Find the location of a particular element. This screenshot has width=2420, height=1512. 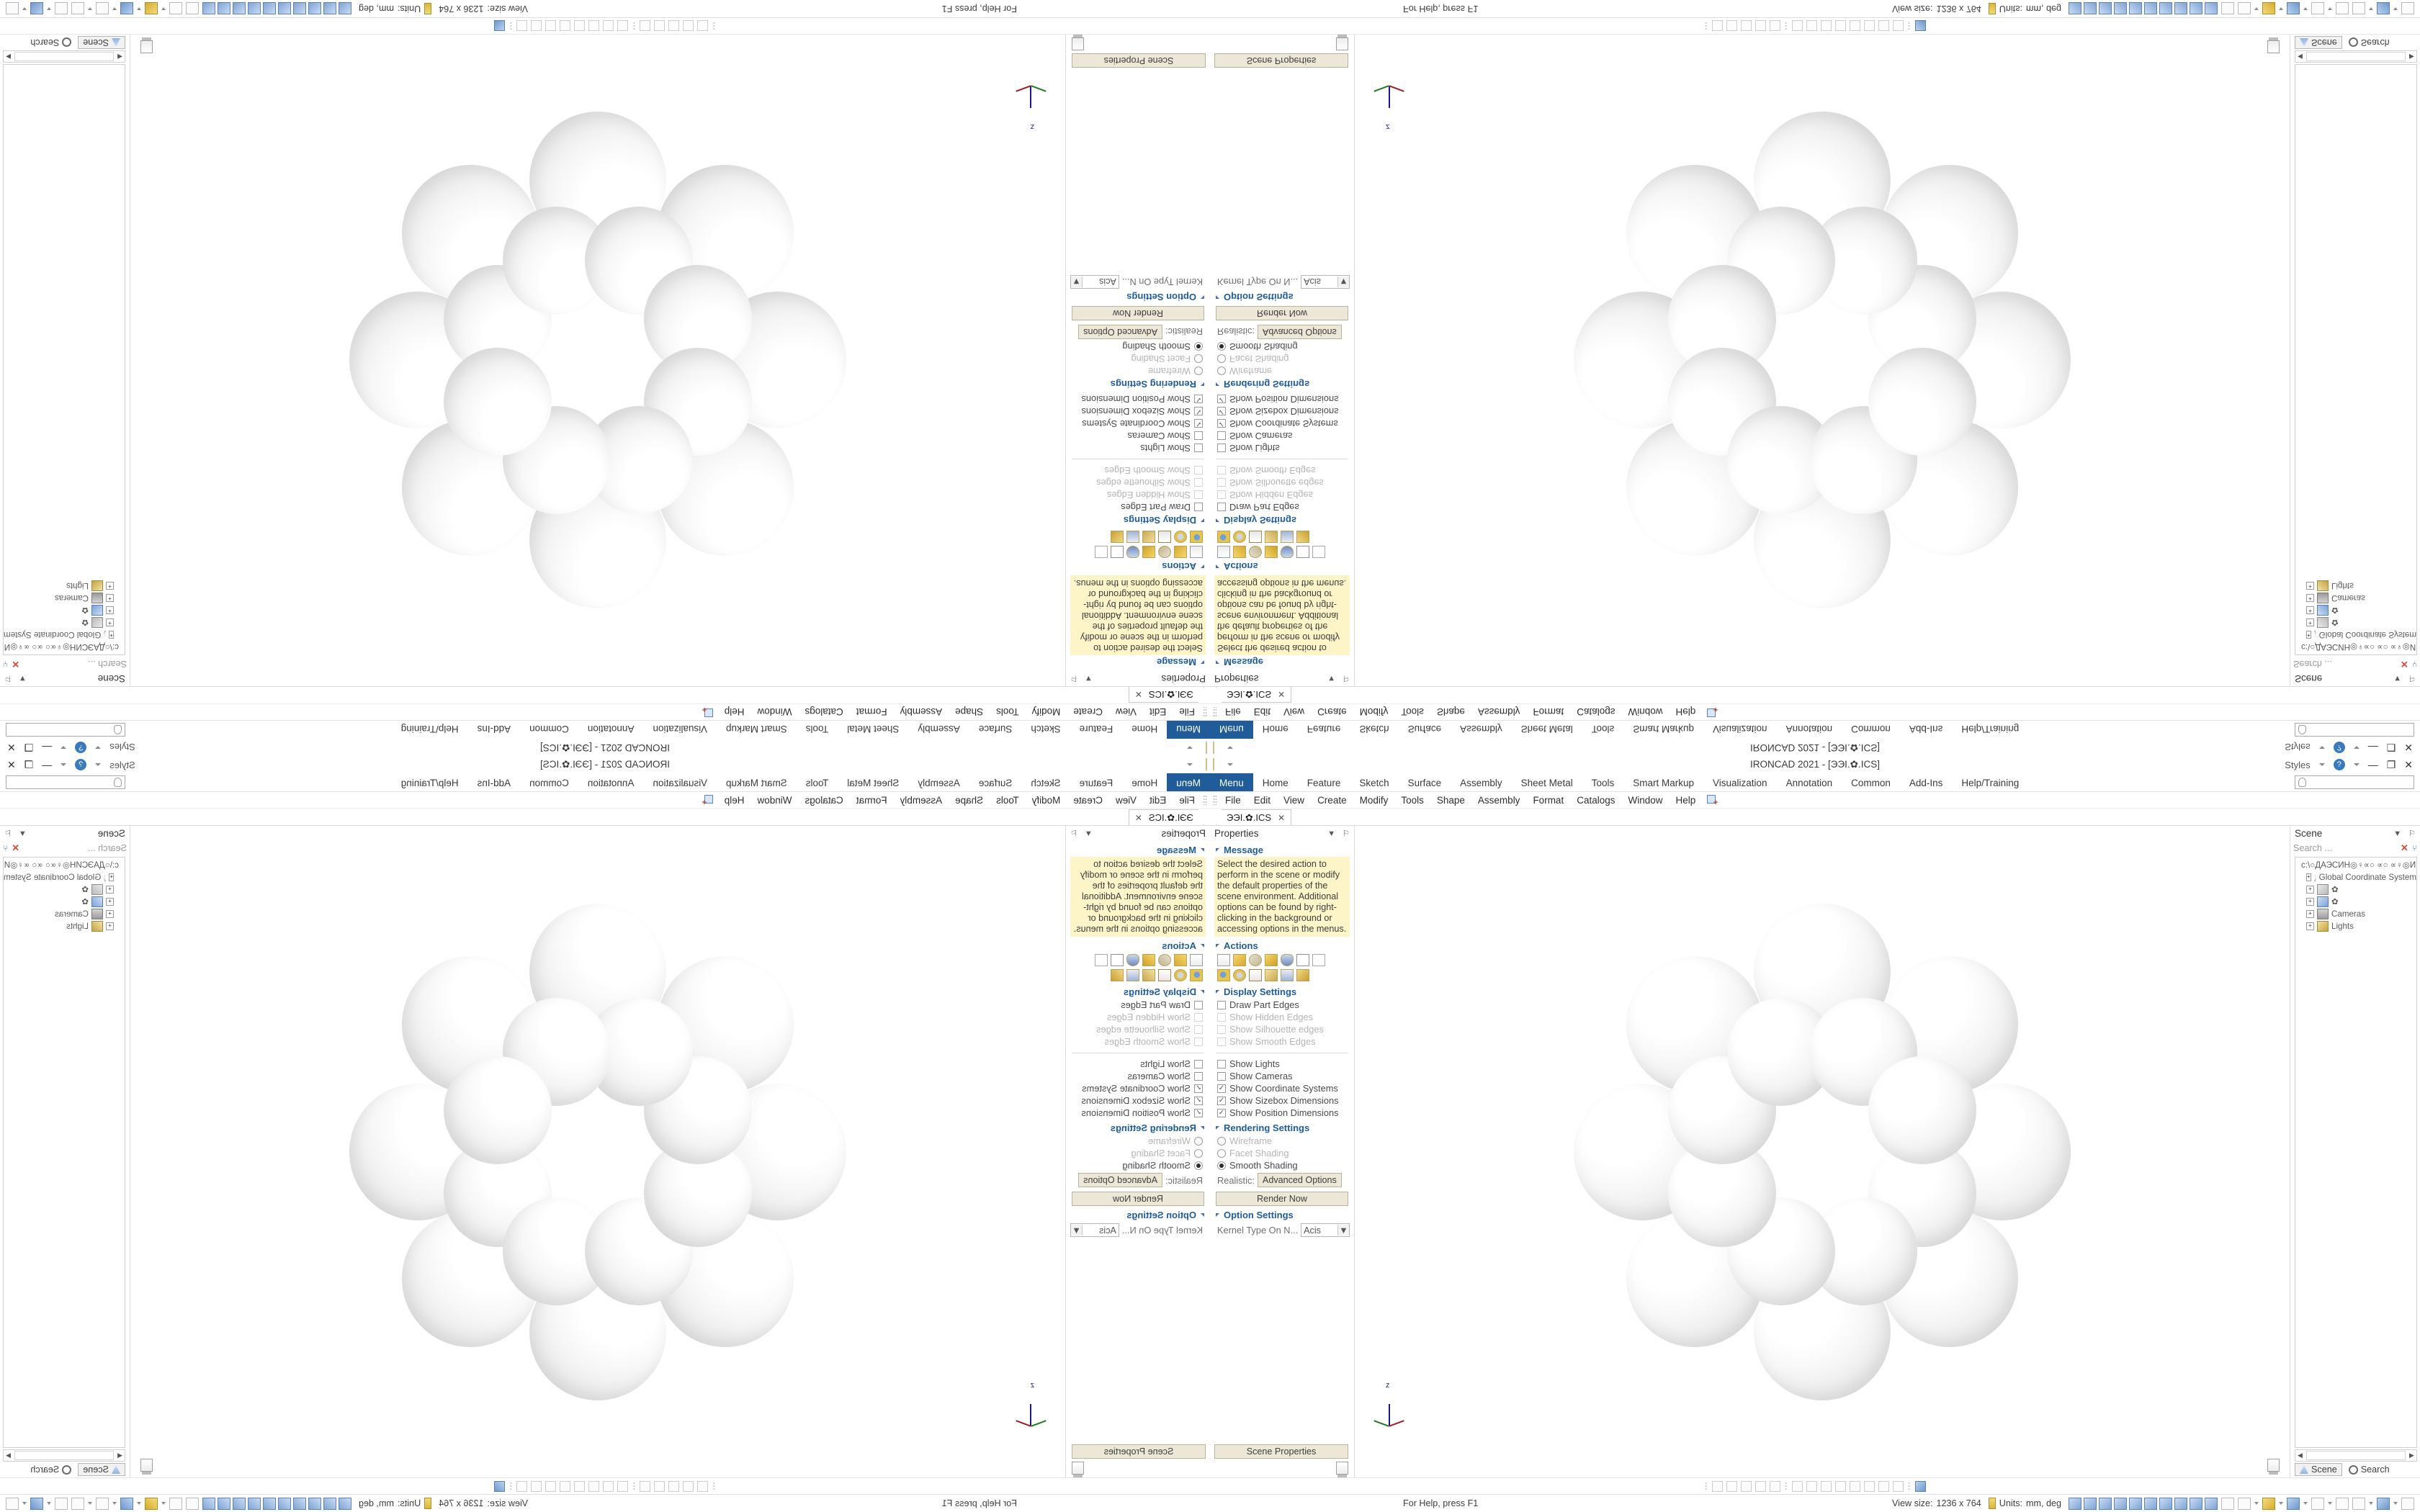

ribbon-search-input is located at coordinates (2354, 730).